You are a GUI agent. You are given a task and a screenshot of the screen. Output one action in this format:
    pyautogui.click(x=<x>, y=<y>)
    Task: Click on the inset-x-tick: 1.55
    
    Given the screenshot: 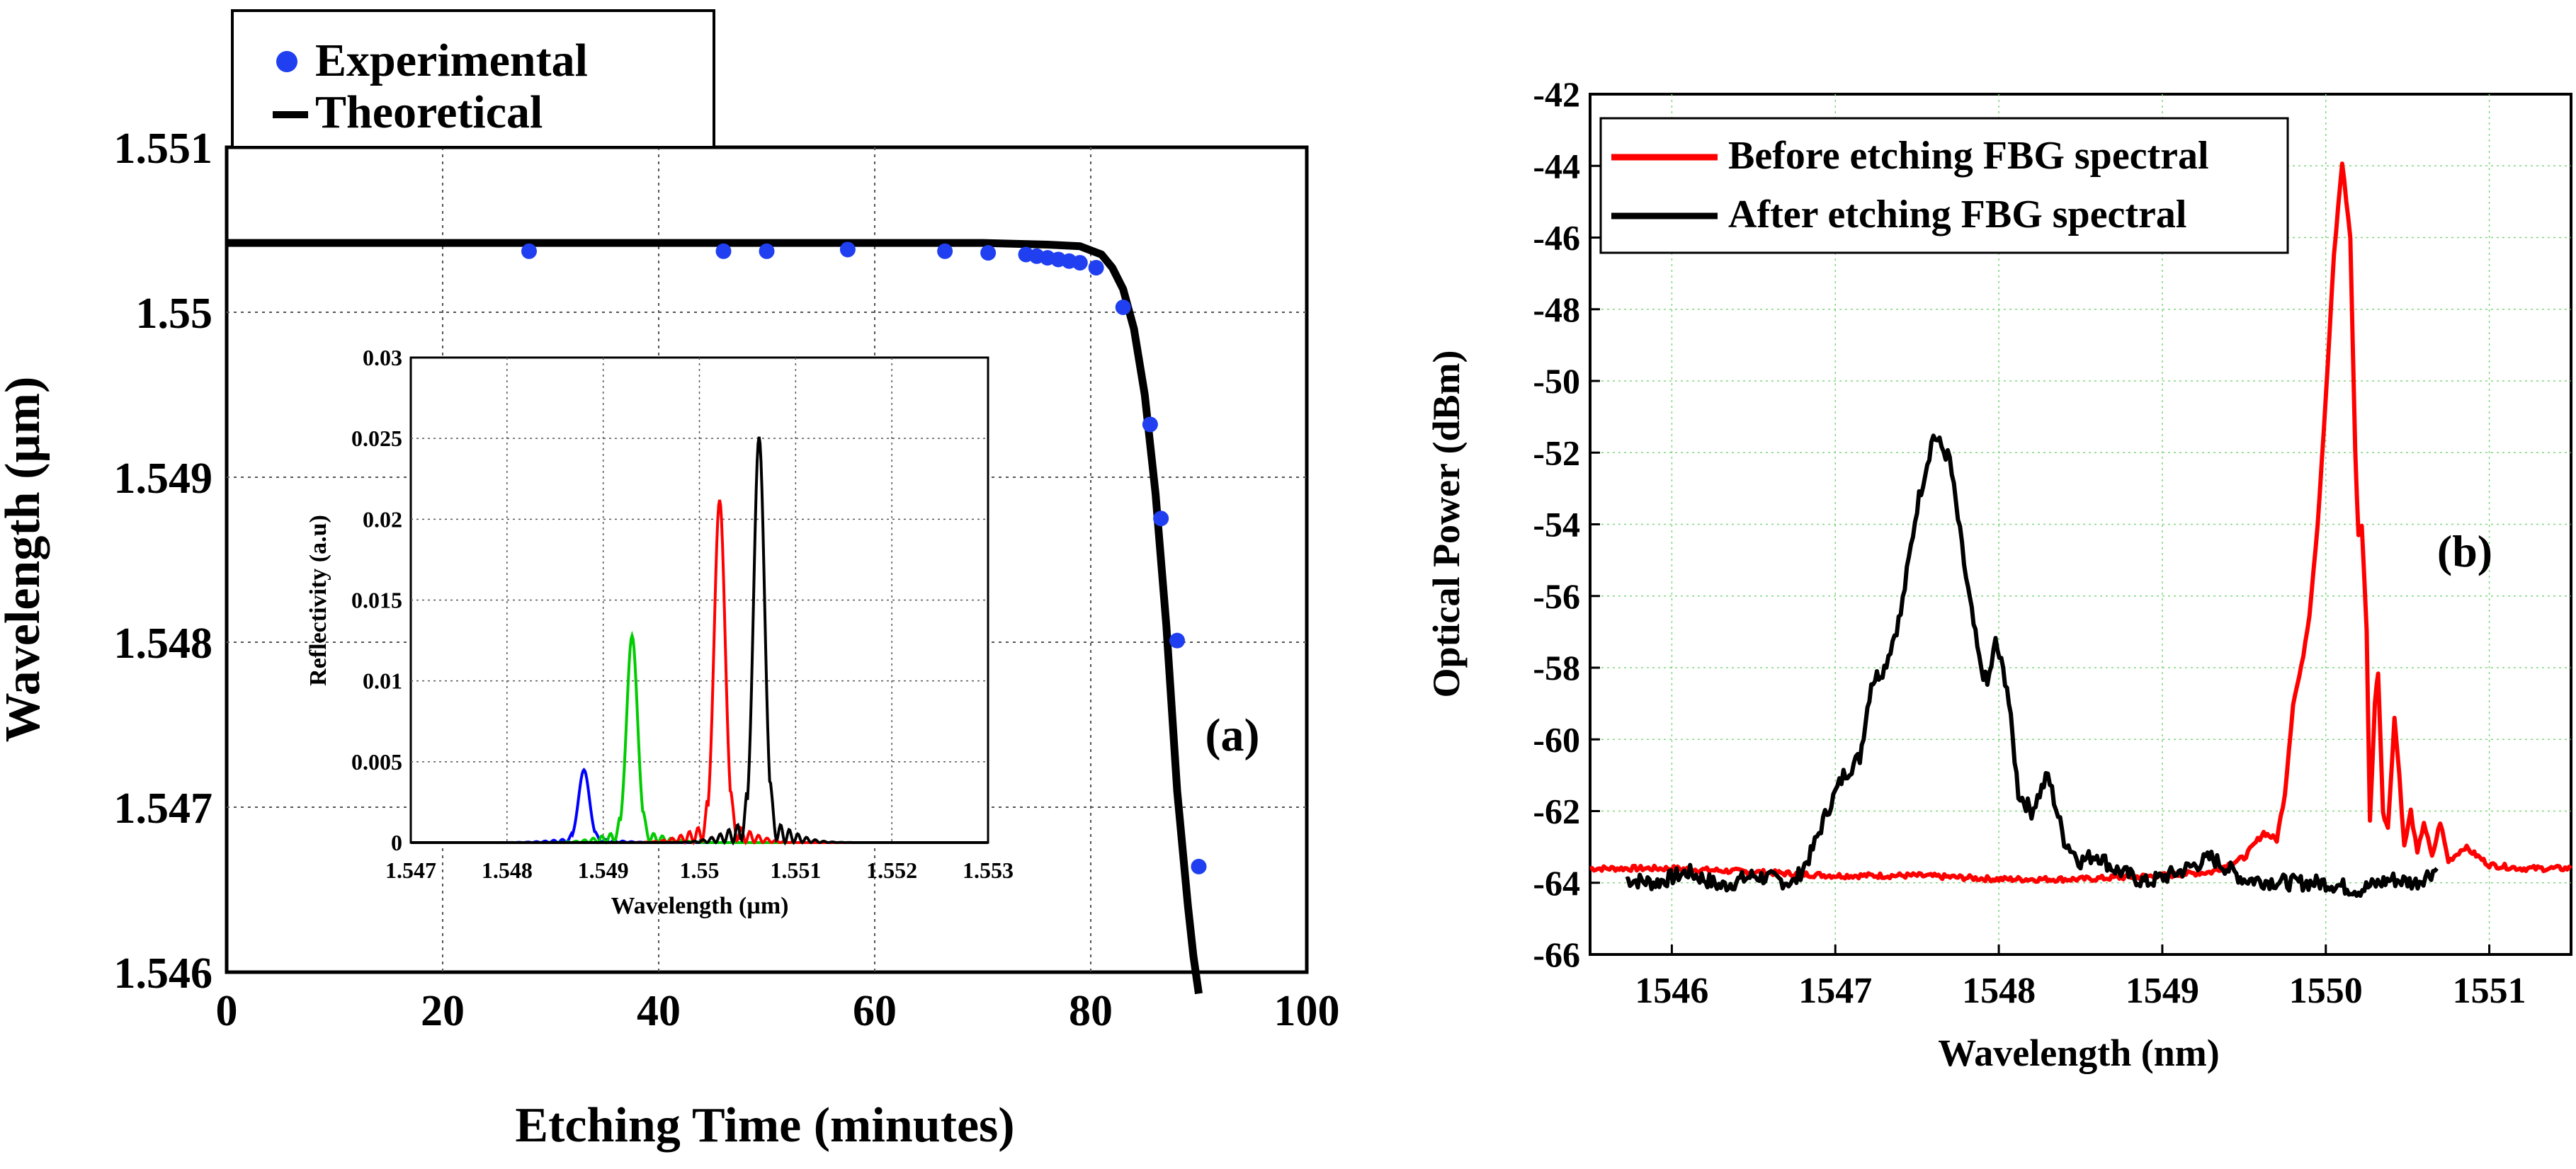 What is the action you would take?
    pyautogui.click(x=700, y=870)
    